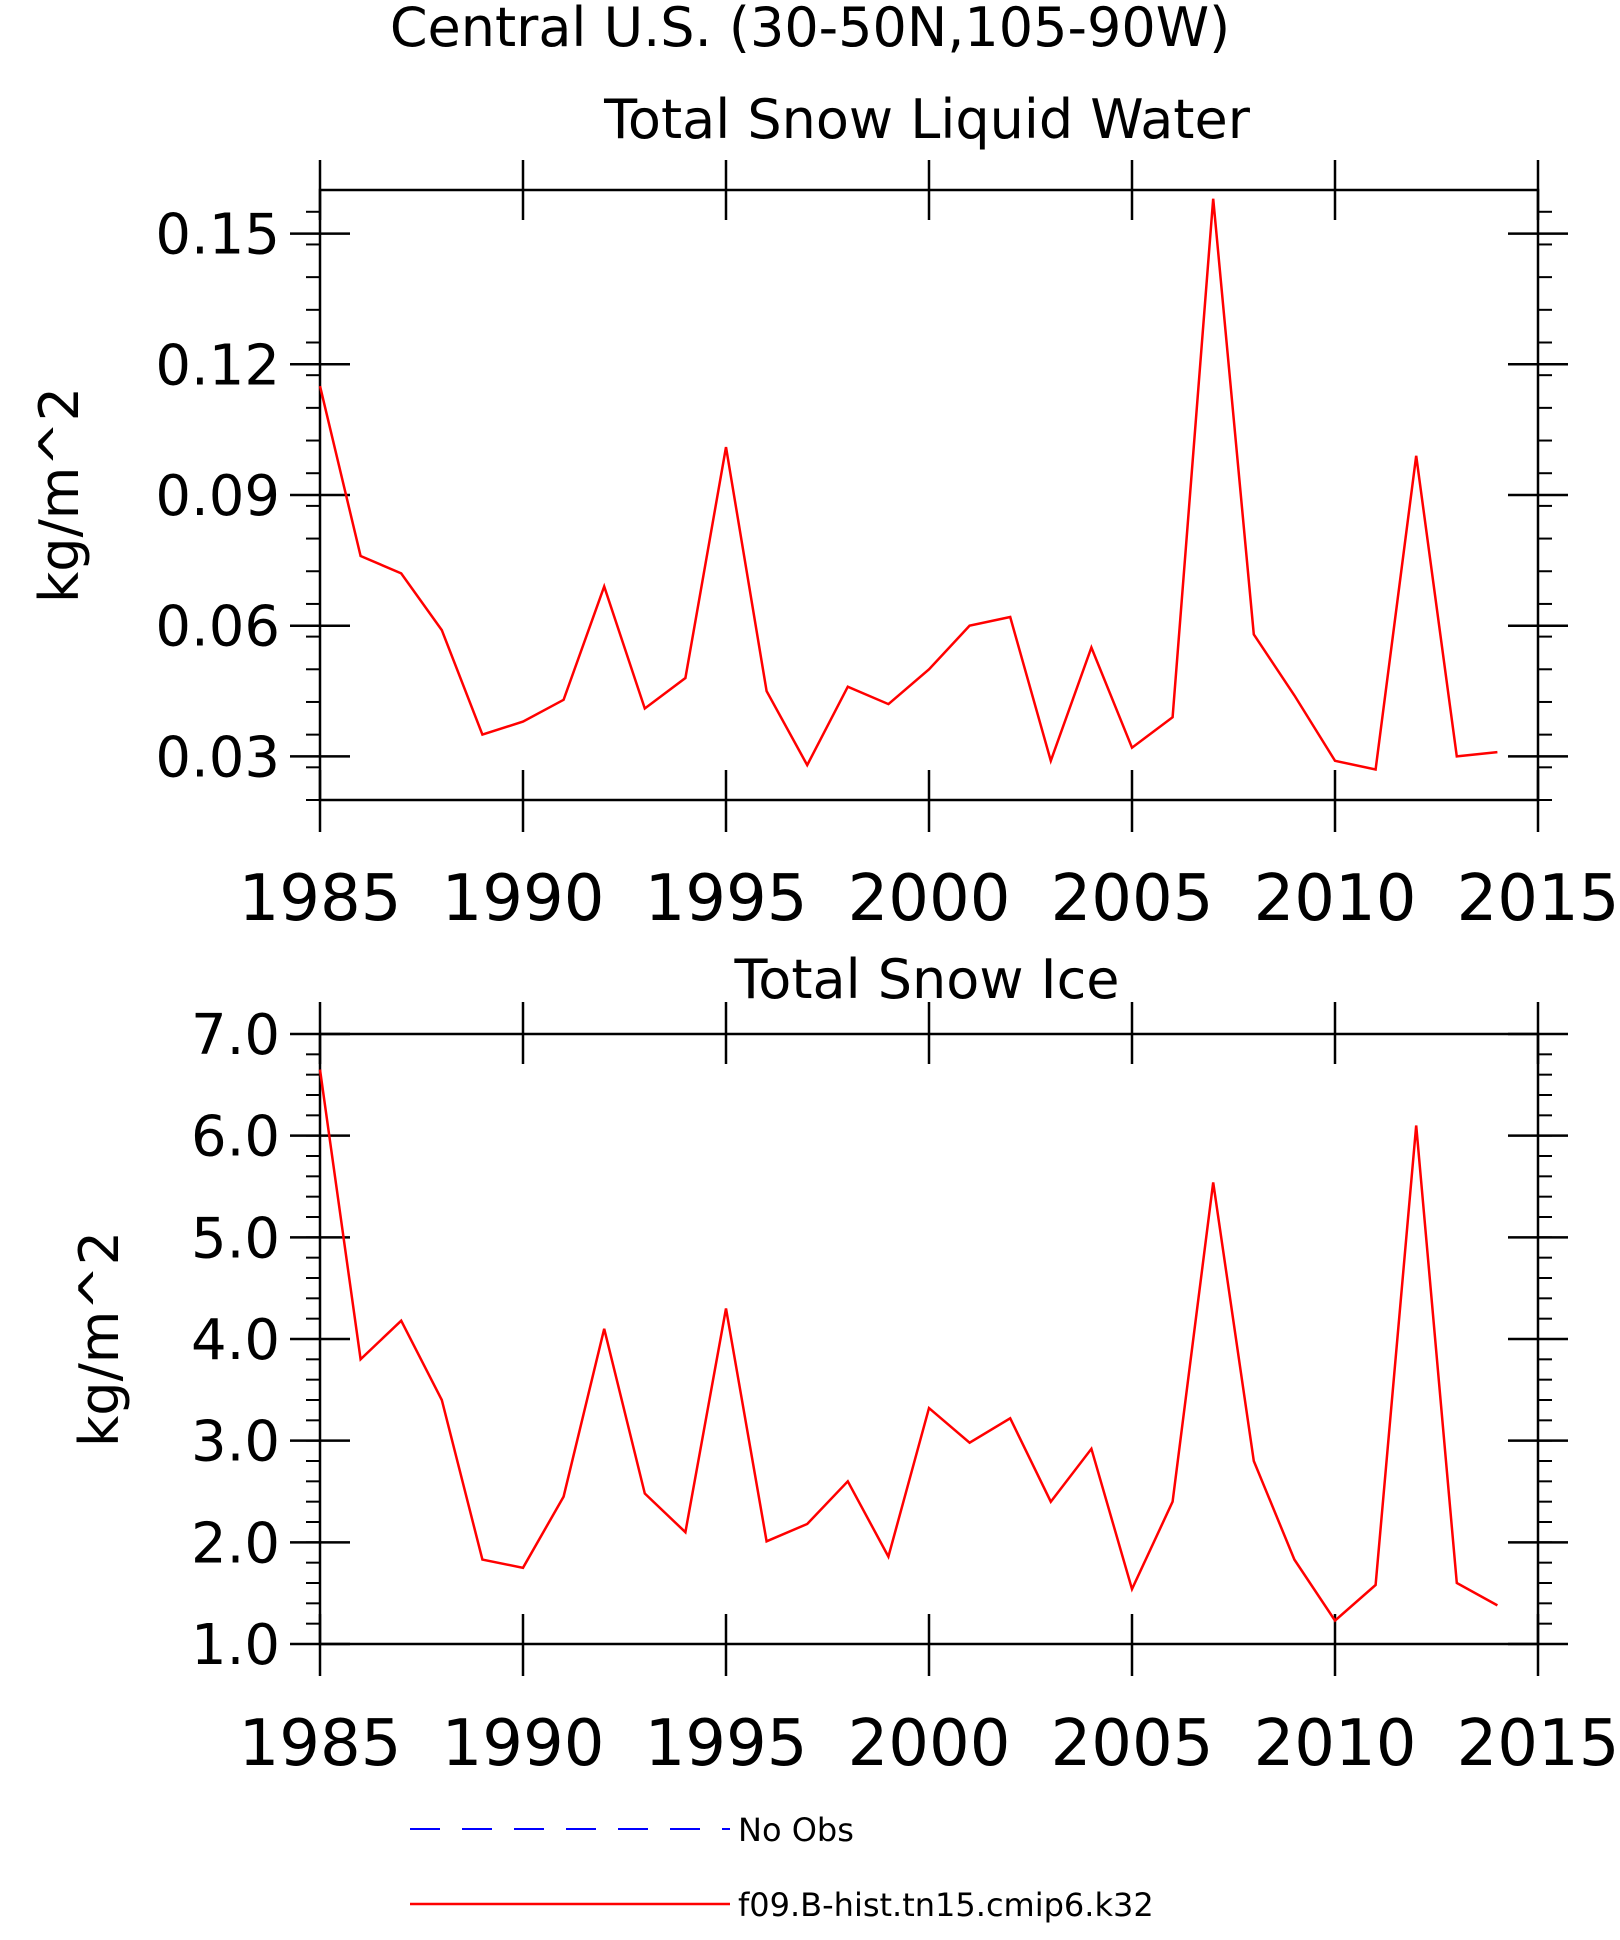 This screenshot has height=1940, width=1620. What do you see at coordinates (927, 119) in the screenshot?
I see `panel-title-liquid-water: Total Snow Liquid Water` at bounding box center [927, 119].